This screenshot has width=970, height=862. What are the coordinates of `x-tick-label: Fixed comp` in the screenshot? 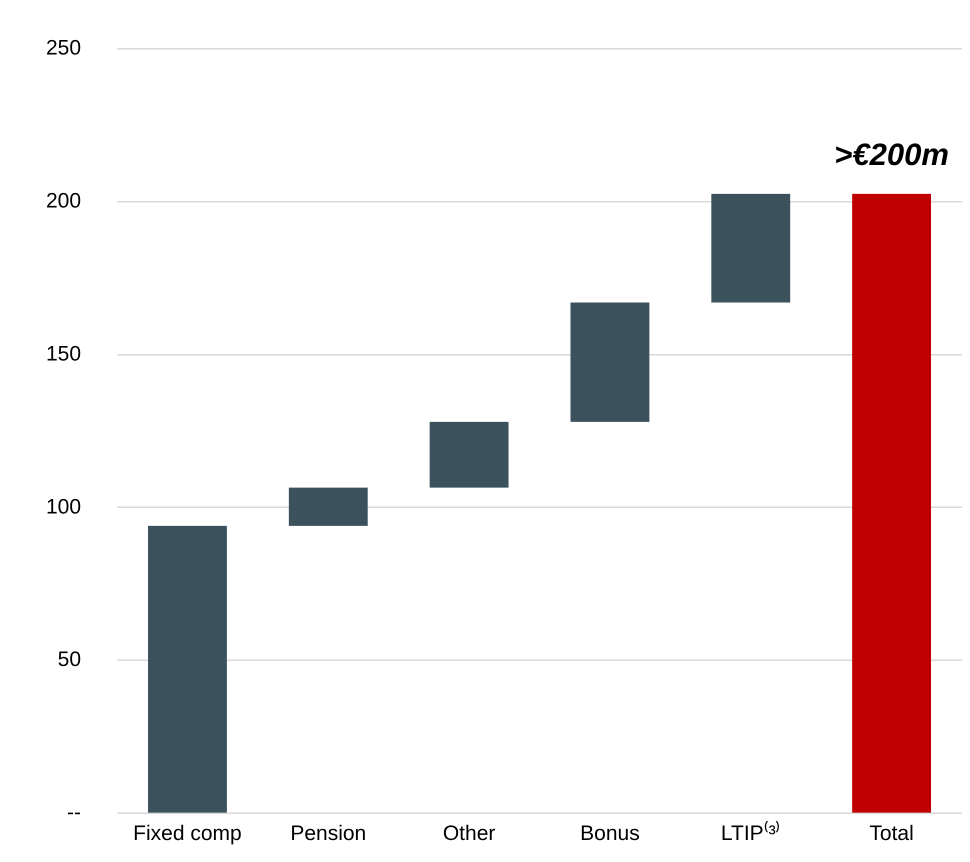 It's located at (187, 833).